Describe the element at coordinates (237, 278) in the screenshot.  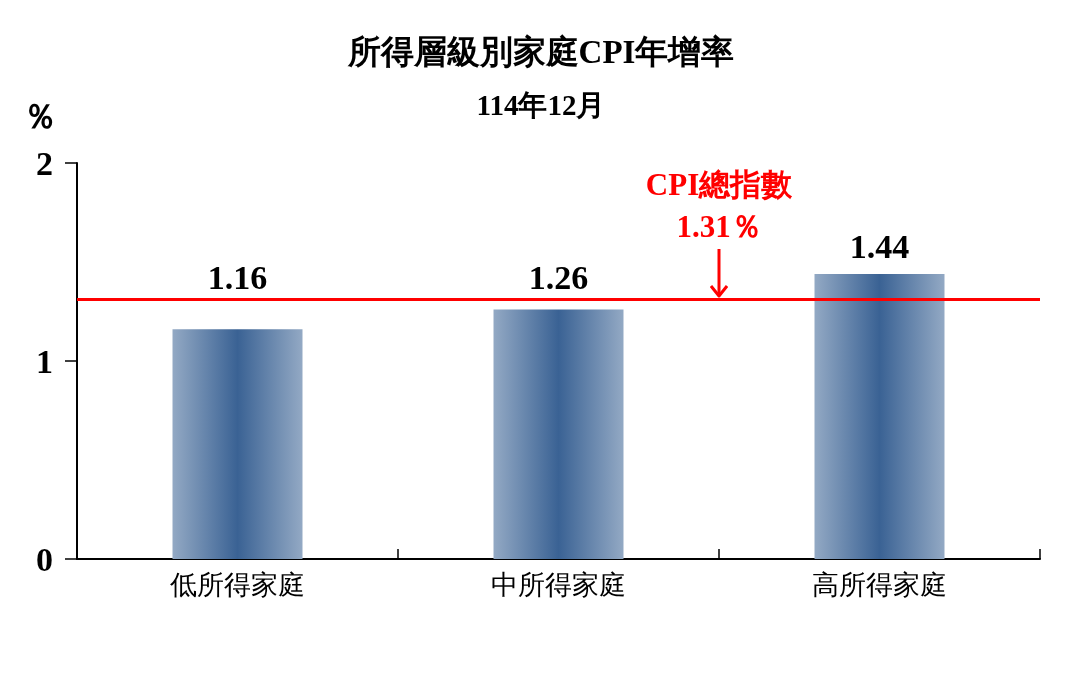
I see `data-label: 1.16` at that location.